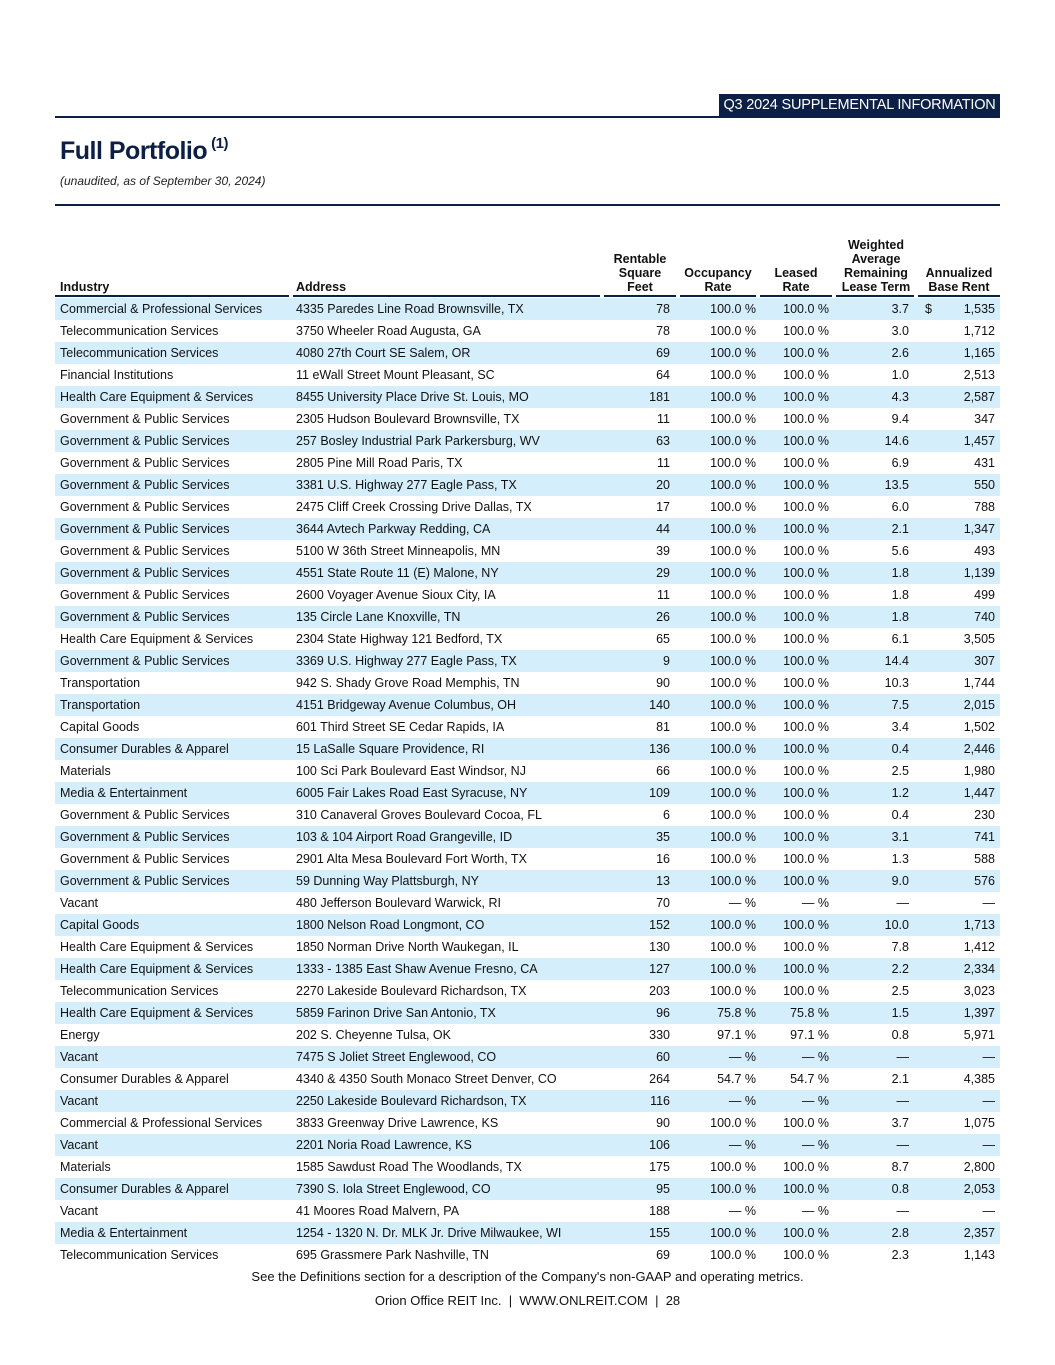 The image size is (1055, 1365). Describe the element at coordinates (903, 1211) in the screenshot. I see `cell-term: —` at that location.